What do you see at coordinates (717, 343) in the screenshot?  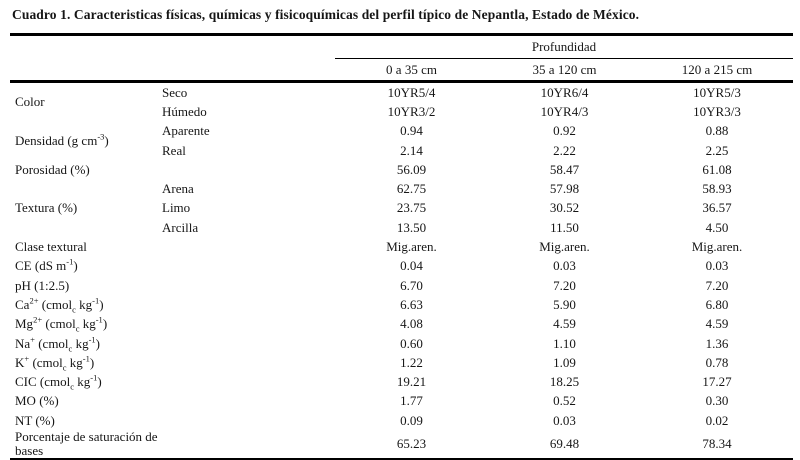 I see `cell-value: 1.36` at bounding box center [717, 343].